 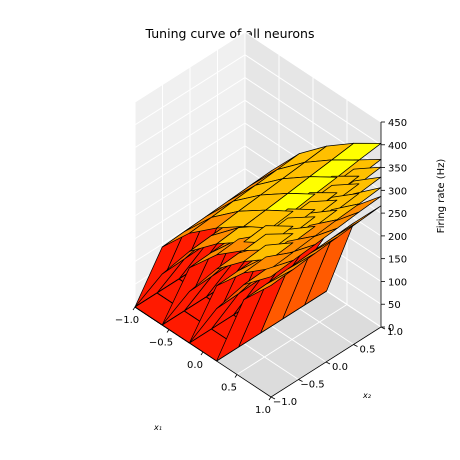 I want to click on z-tick-label: 0, so click(x=391, y=328).